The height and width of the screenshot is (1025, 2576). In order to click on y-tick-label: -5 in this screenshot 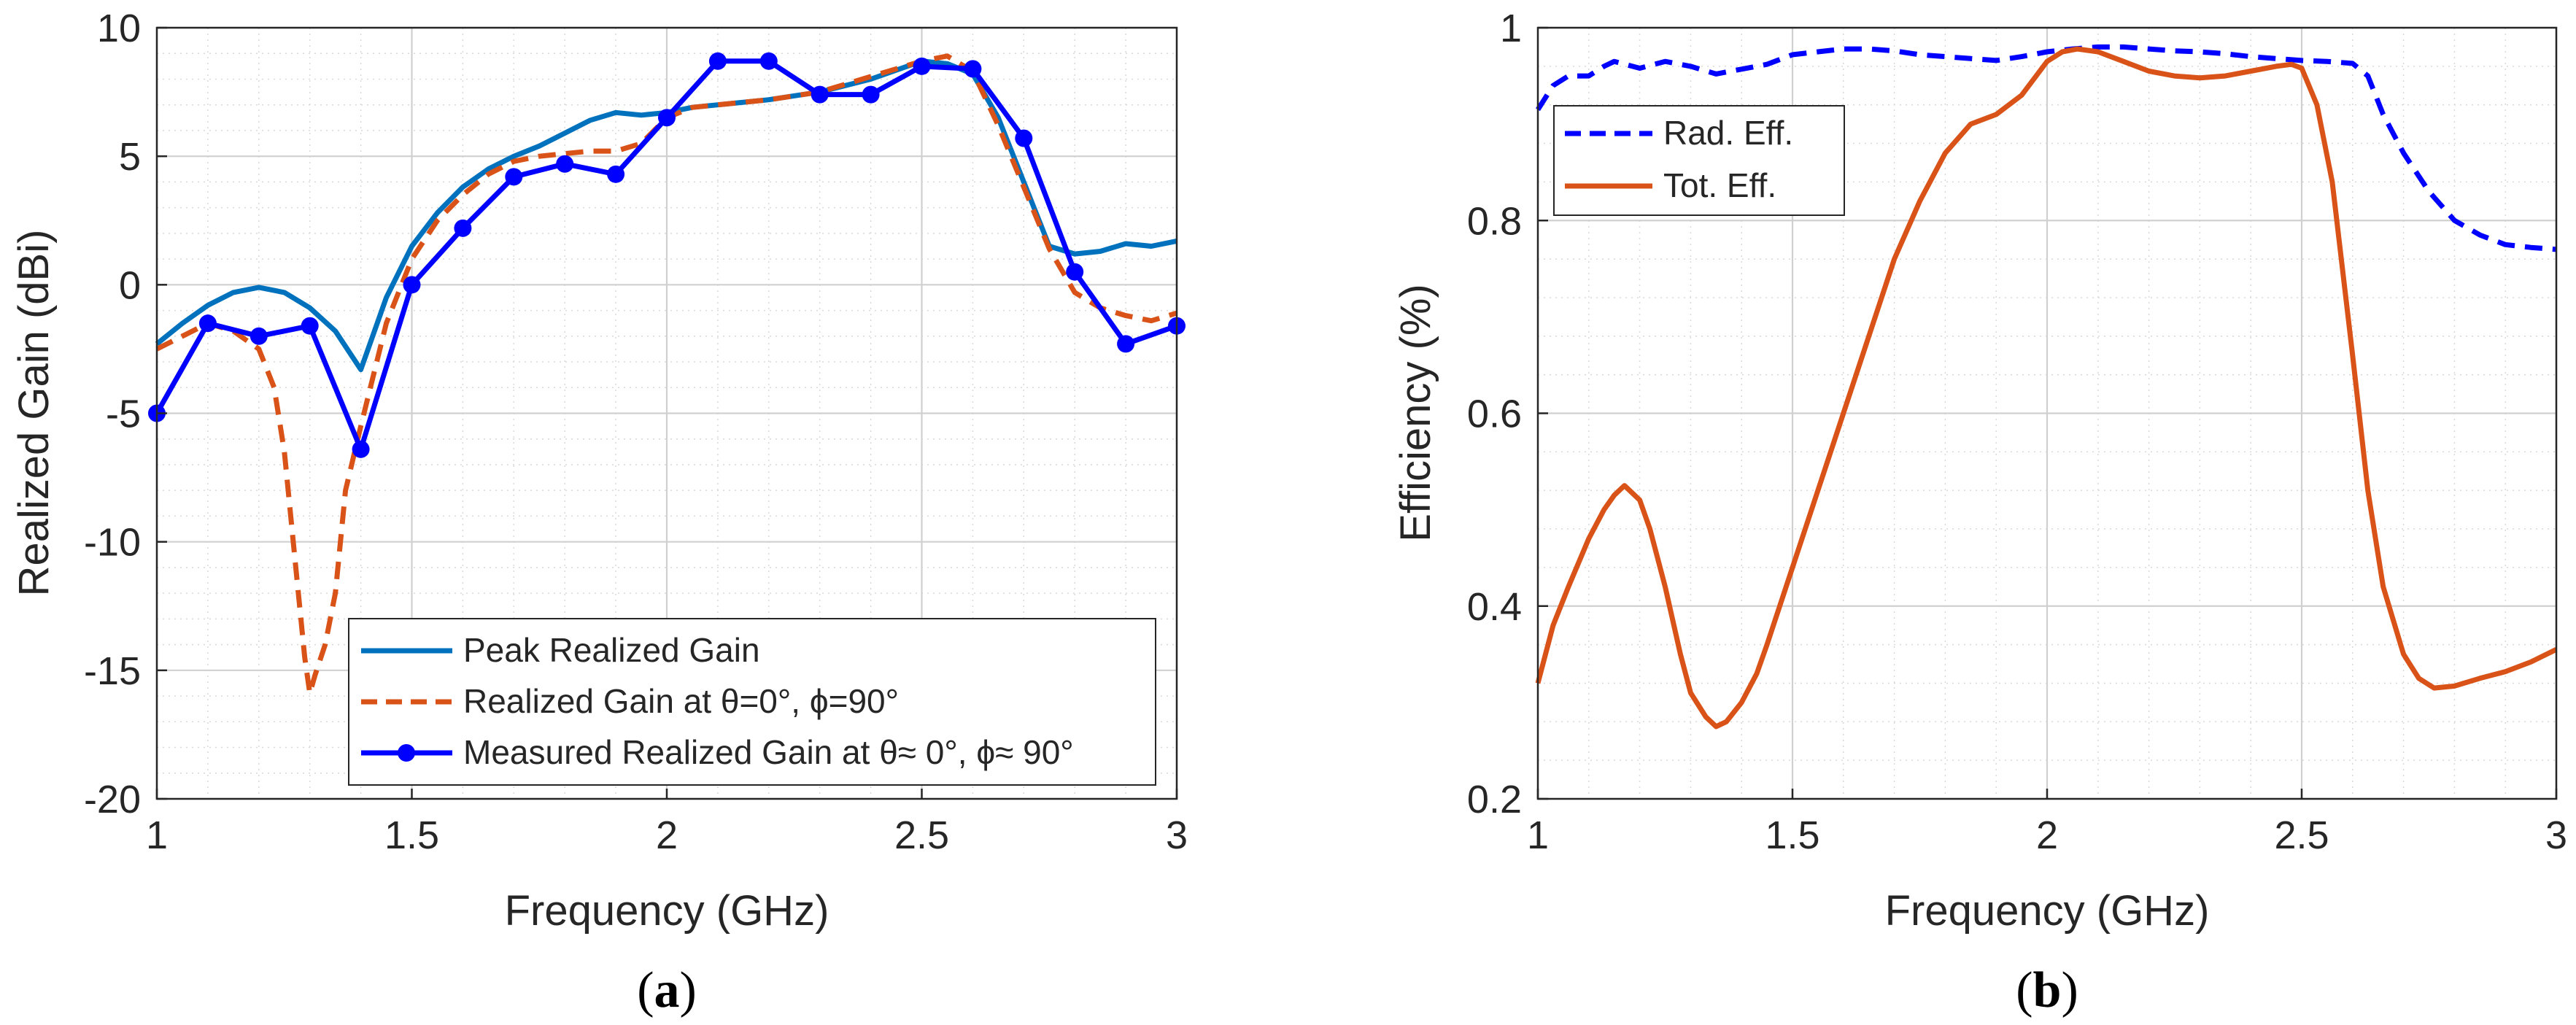, I will do `click(123, 414)`.